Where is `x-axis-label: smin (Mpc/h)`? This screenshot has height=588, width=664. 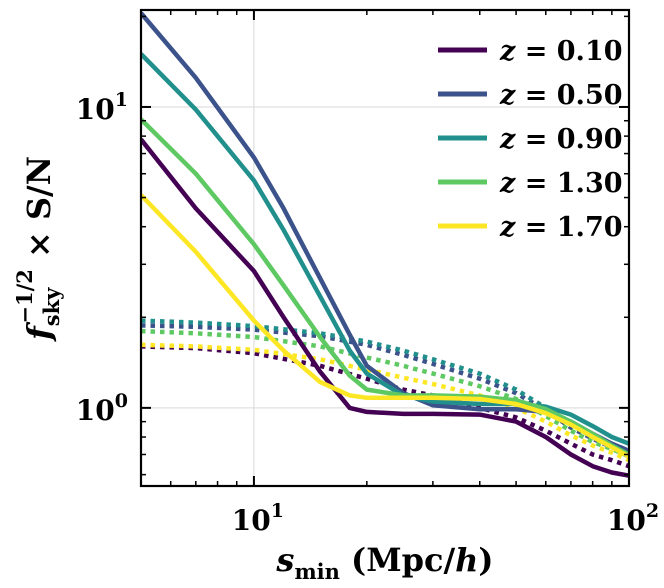 x-axis-label: smin (Mpc/h) is located at coordinates (384, 562).